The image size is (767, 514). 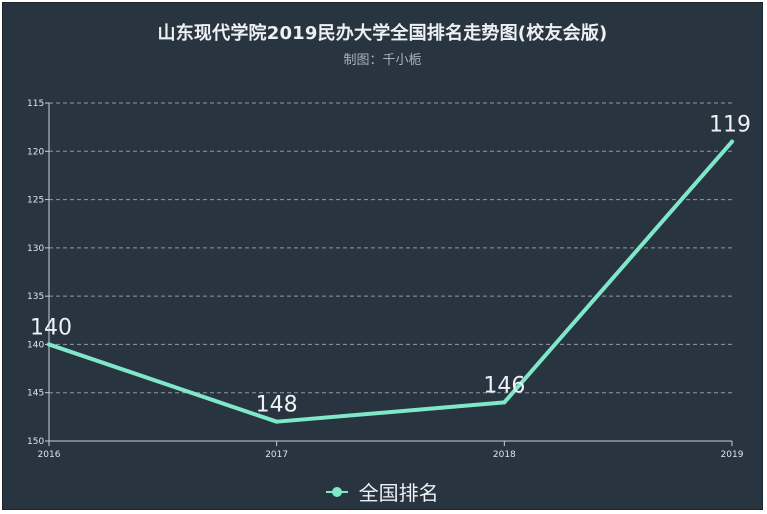 I want to click on legend-label: 全国排名, so click(x=398, y=493).